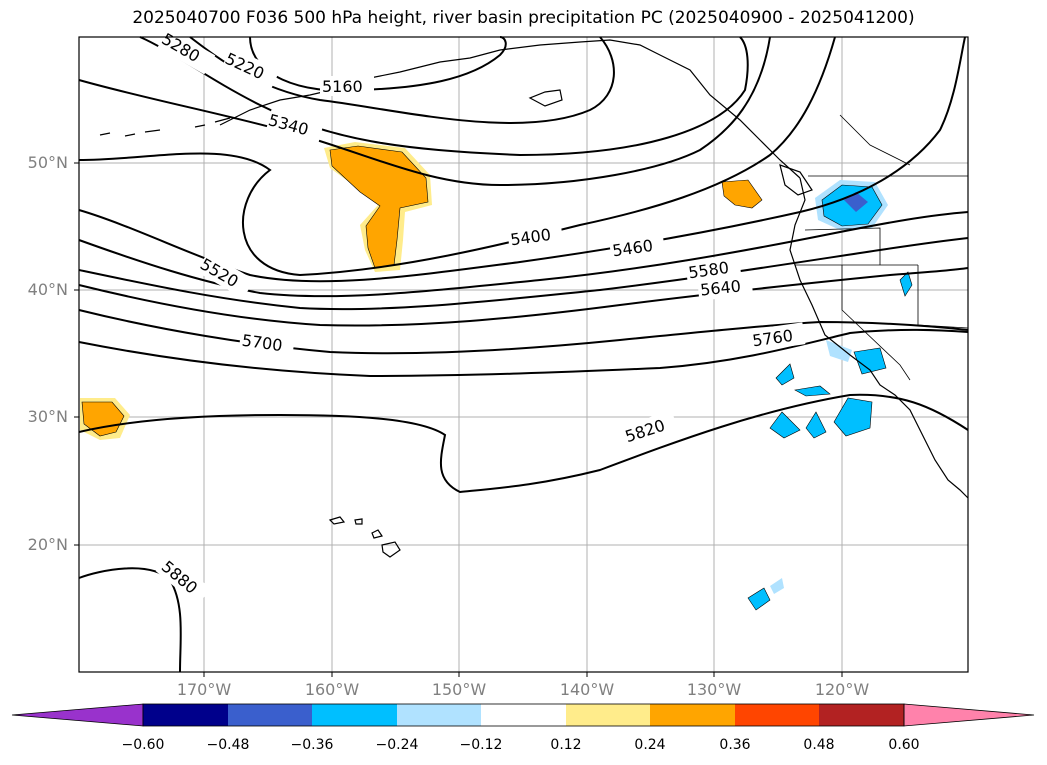 Image resolution: width=1047 pixels, height=765 pixels. What do you see at coordinates (204, 689) in the screenshot?
I see `lon-label-170w: 170°W` at bounding box center [204, 689].